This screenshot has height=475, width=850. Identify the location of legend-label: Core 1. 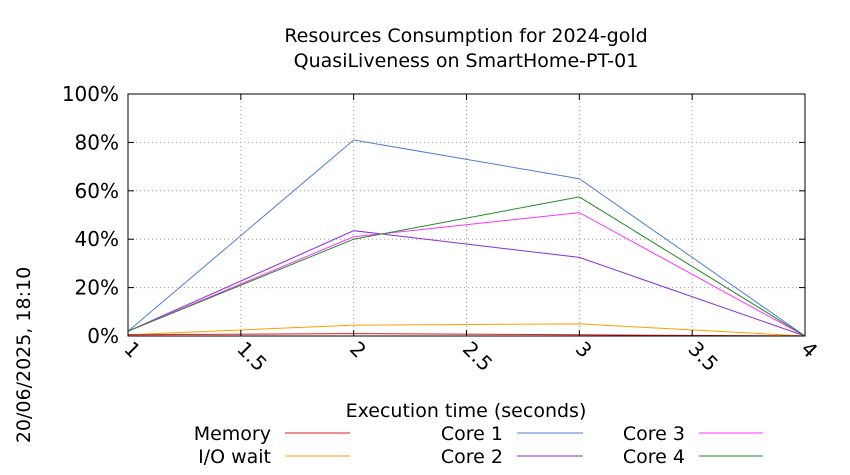
(472, 434).